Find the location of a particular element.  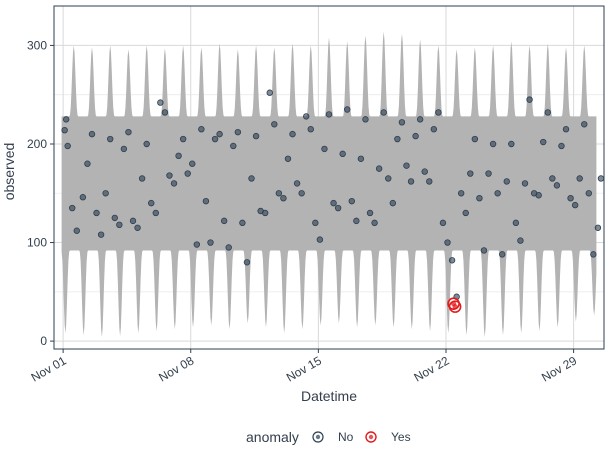

y-tick-label: 200 is located at coordinates (37, 144).